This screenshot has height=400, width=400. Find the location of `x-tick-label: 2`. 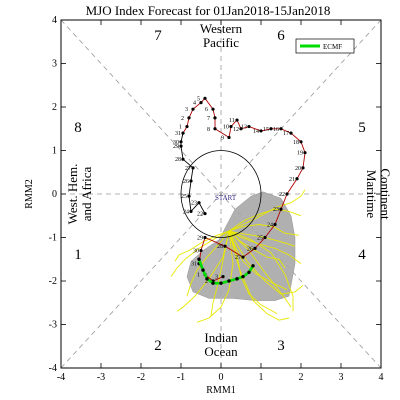

x-tick-label: 2 is located at coordinates (301, 377).